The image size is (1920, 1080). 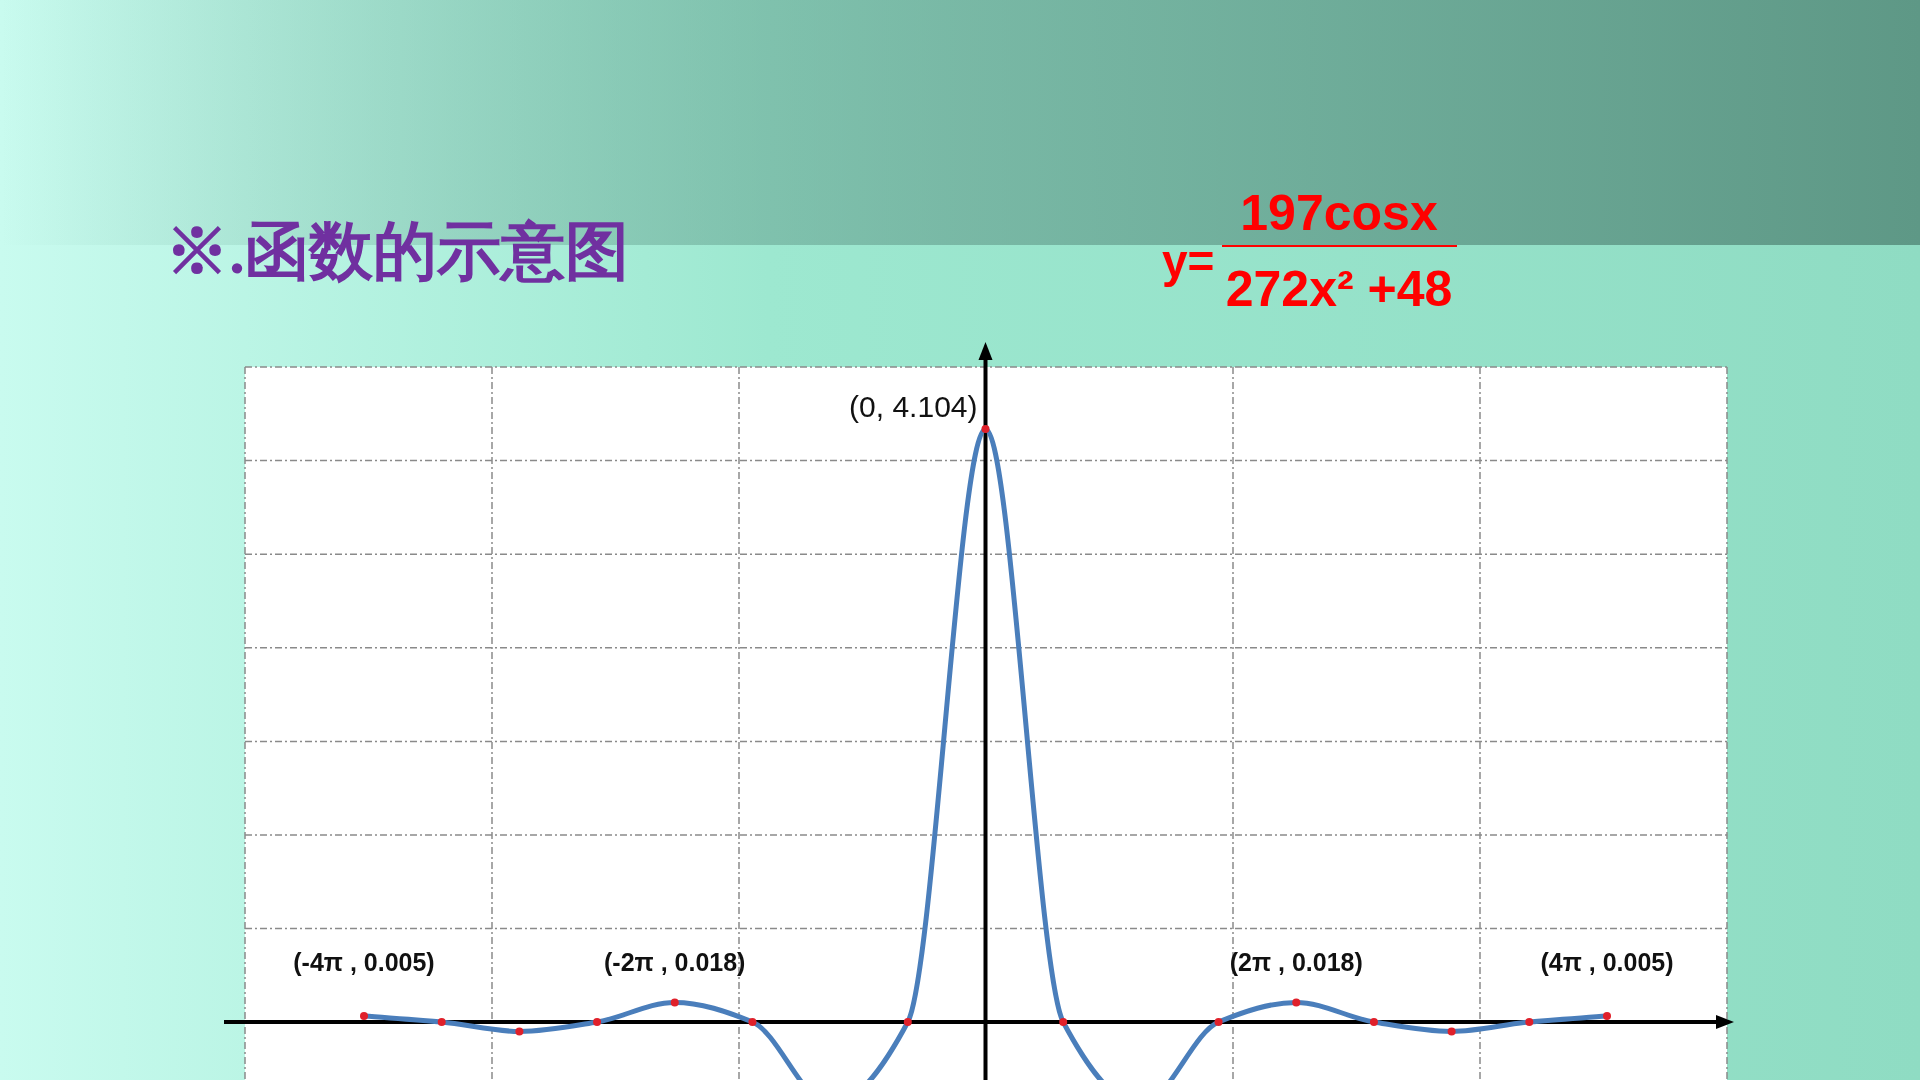 I want to click on chart-title: ※.函数的示意图, so click(x=397, y=251).